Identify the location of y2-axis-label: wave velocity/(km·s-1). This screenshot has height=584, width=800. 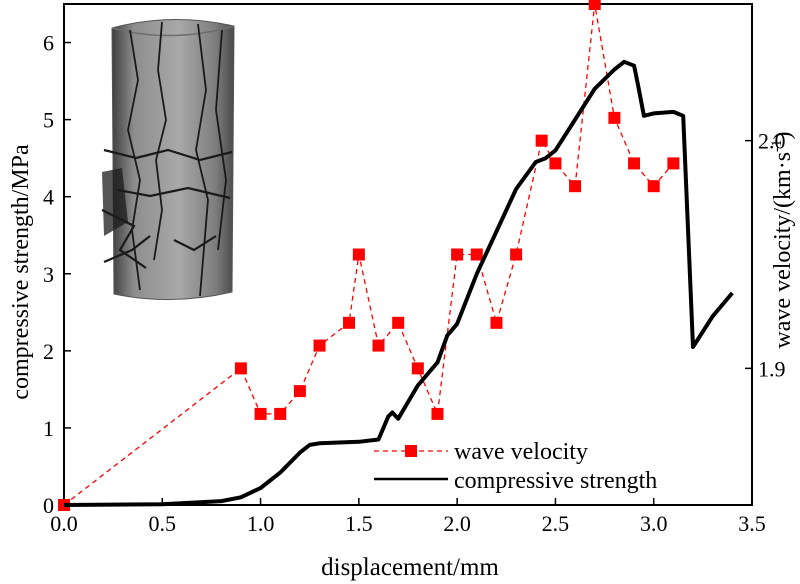
(782, 239).